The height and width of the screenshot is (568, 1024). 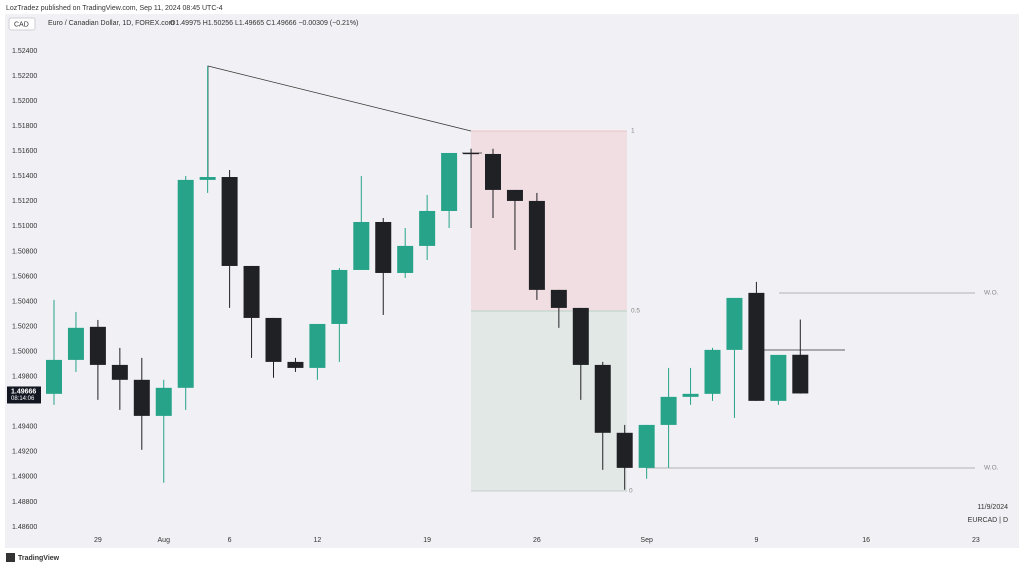 I want to click on chart-title: Euro / Canadian Dollar, 1D, FOREX.com, so click(x=111, y=23).